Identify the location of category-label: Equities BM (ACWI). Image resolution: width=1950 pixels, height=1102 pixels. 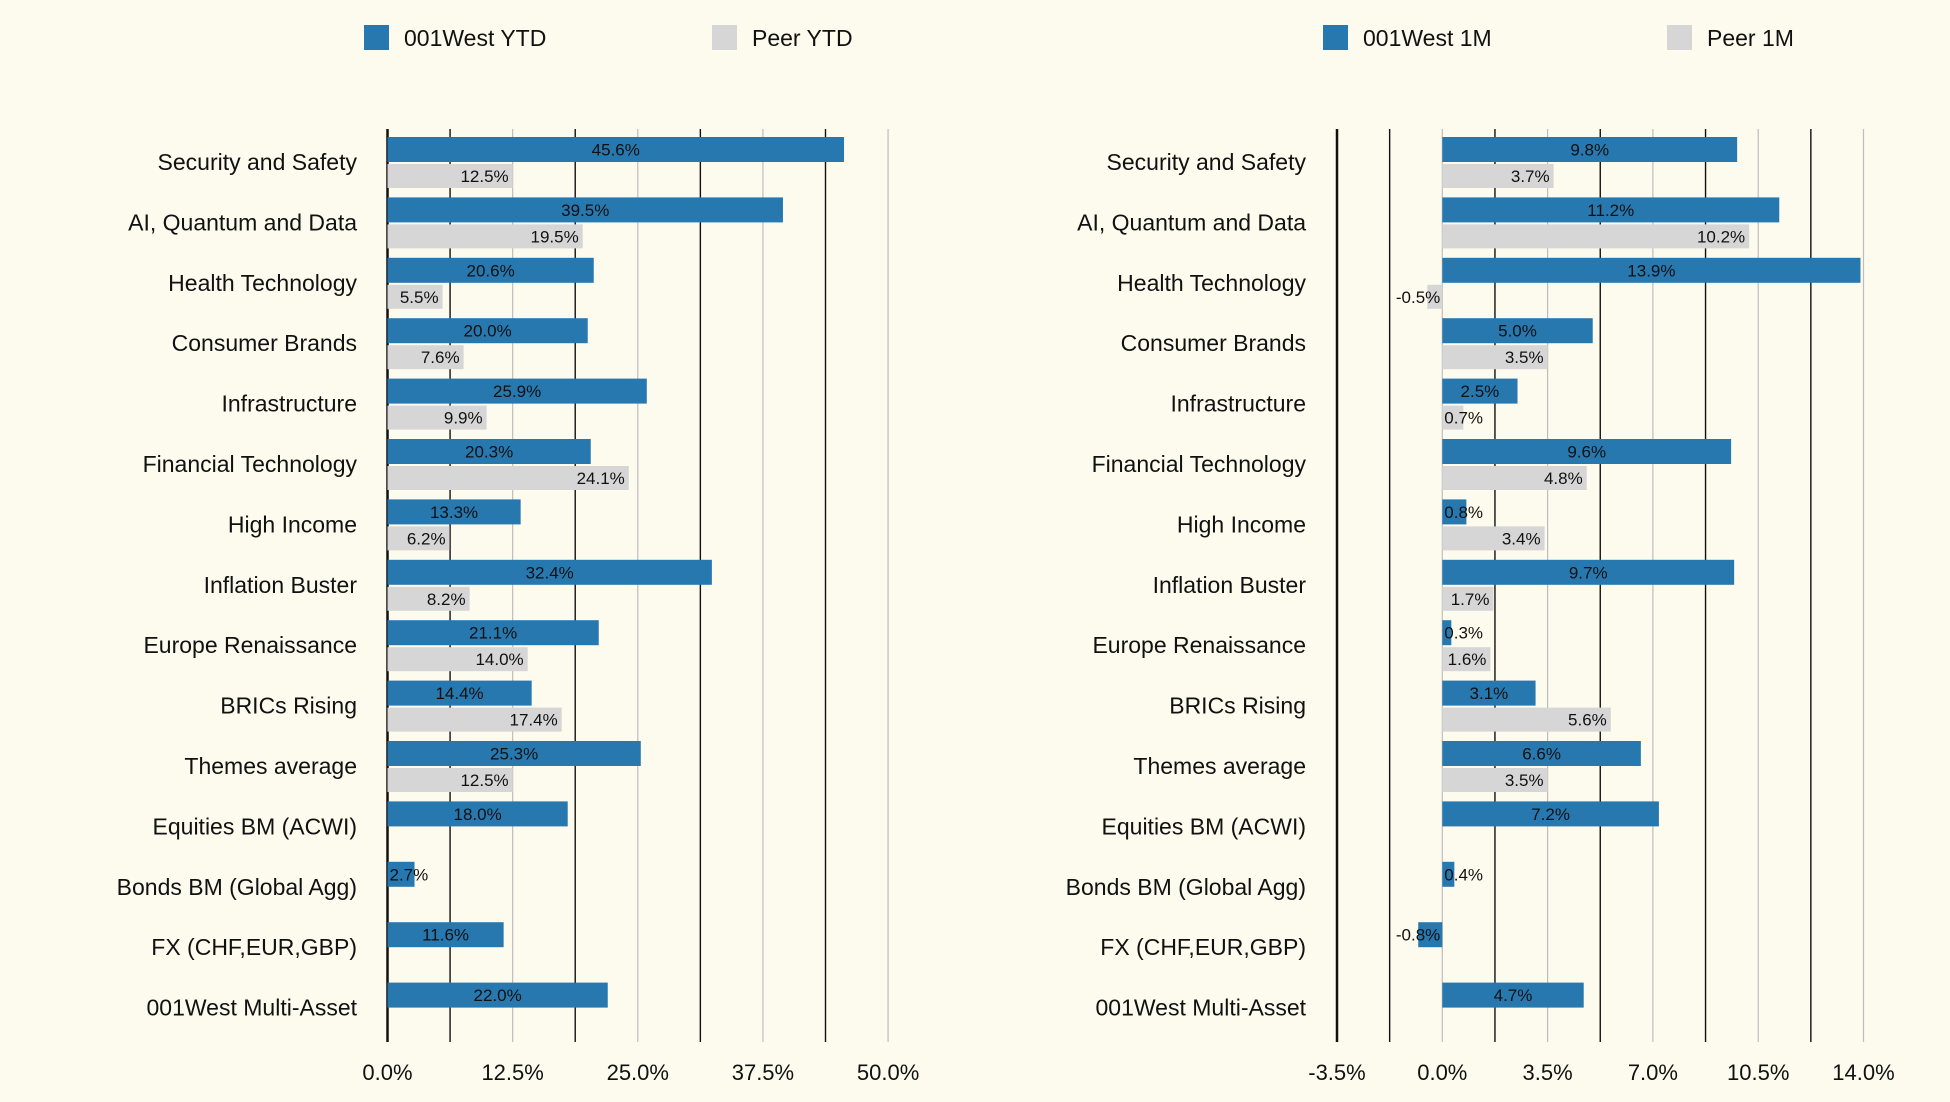
(255, 826).